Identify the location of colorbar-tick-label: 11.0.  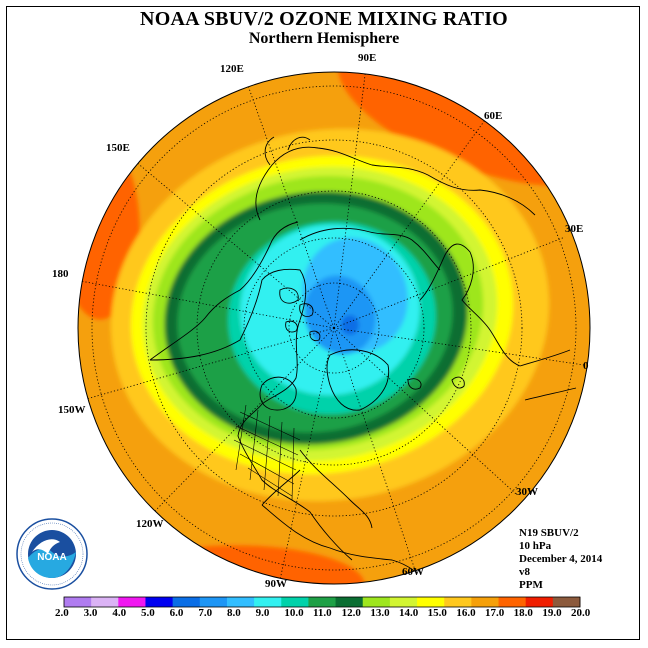
(322, 613).